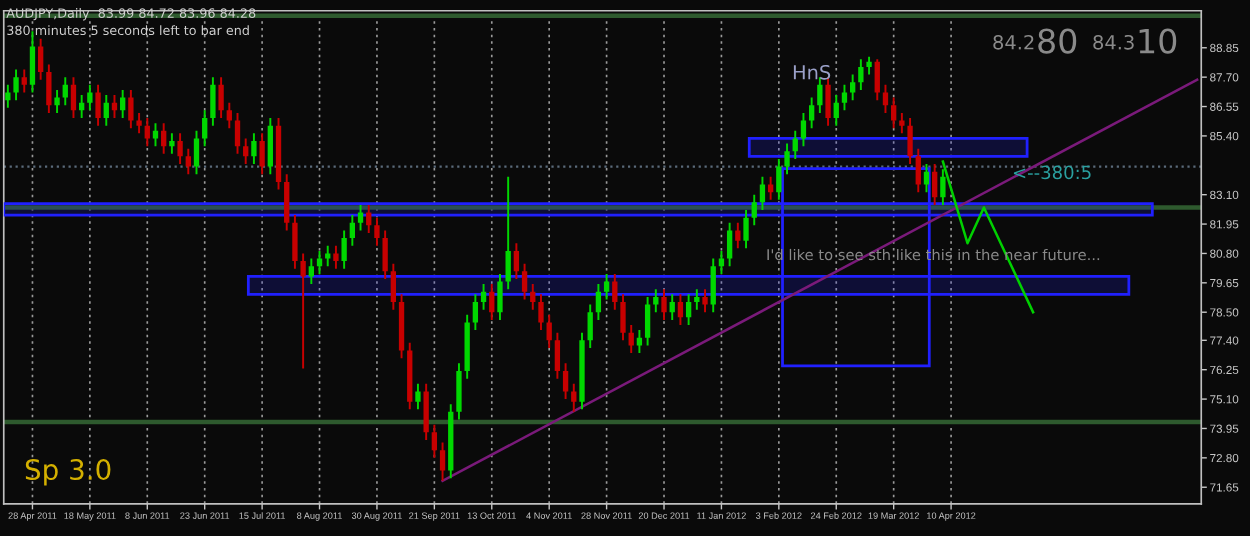  I want to click on annotation: 80, so click(1057, 41).